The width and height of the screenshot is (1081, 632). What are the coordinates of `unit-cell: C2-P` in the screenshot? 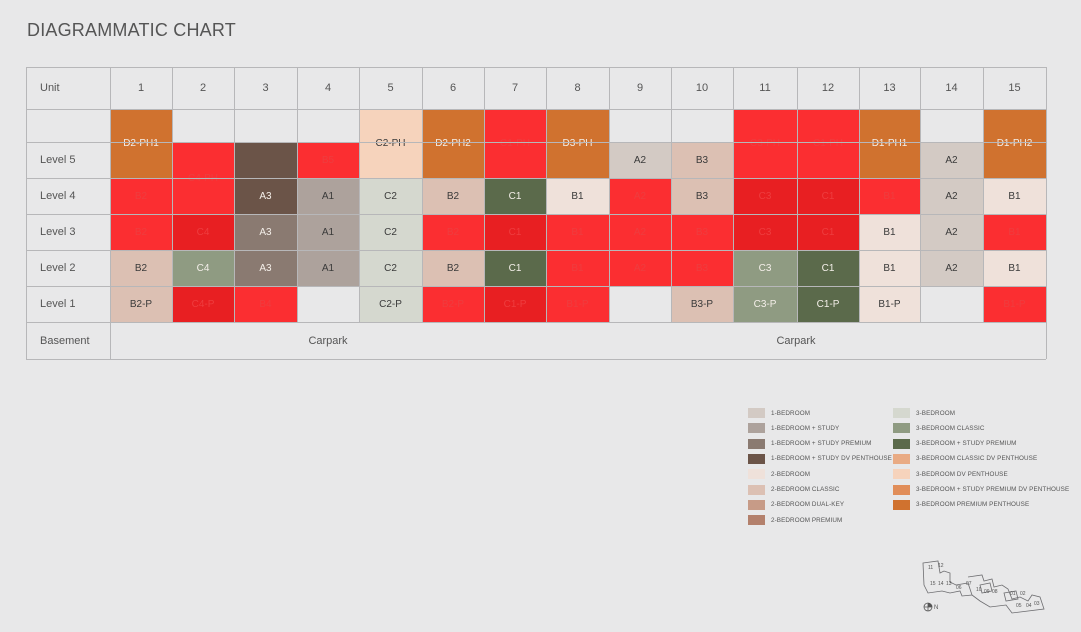 It's located at (390, 304).